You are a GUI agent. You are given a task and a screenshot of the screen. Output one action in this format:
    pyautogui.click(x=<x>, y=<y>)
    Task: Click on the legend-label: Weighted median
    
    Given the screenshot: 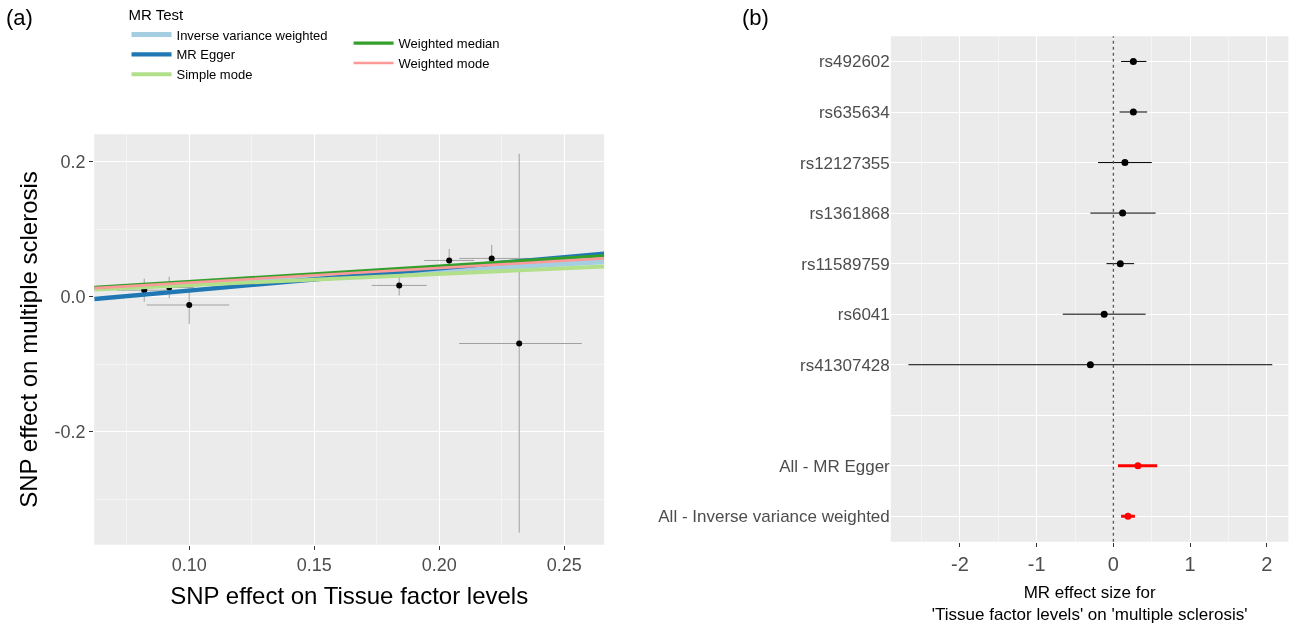 What is the action you would take?
    pyautogui.click(x=449, y=44)
    